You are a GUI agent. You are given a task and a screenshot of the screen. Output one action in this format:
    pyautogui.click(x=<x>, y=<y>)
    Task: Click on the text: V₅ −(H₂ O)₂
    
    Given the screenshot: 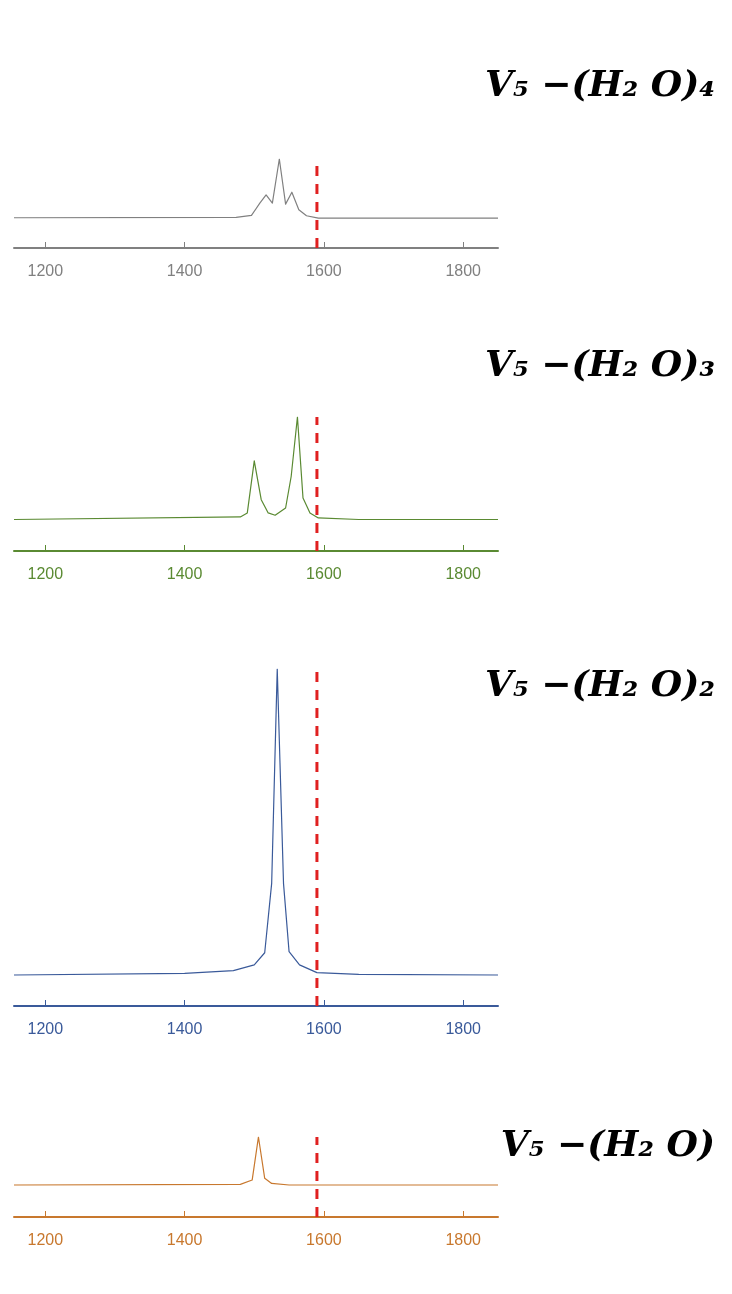 What is the action you would take?
    pyautogui.click(x=600, y=683)
    